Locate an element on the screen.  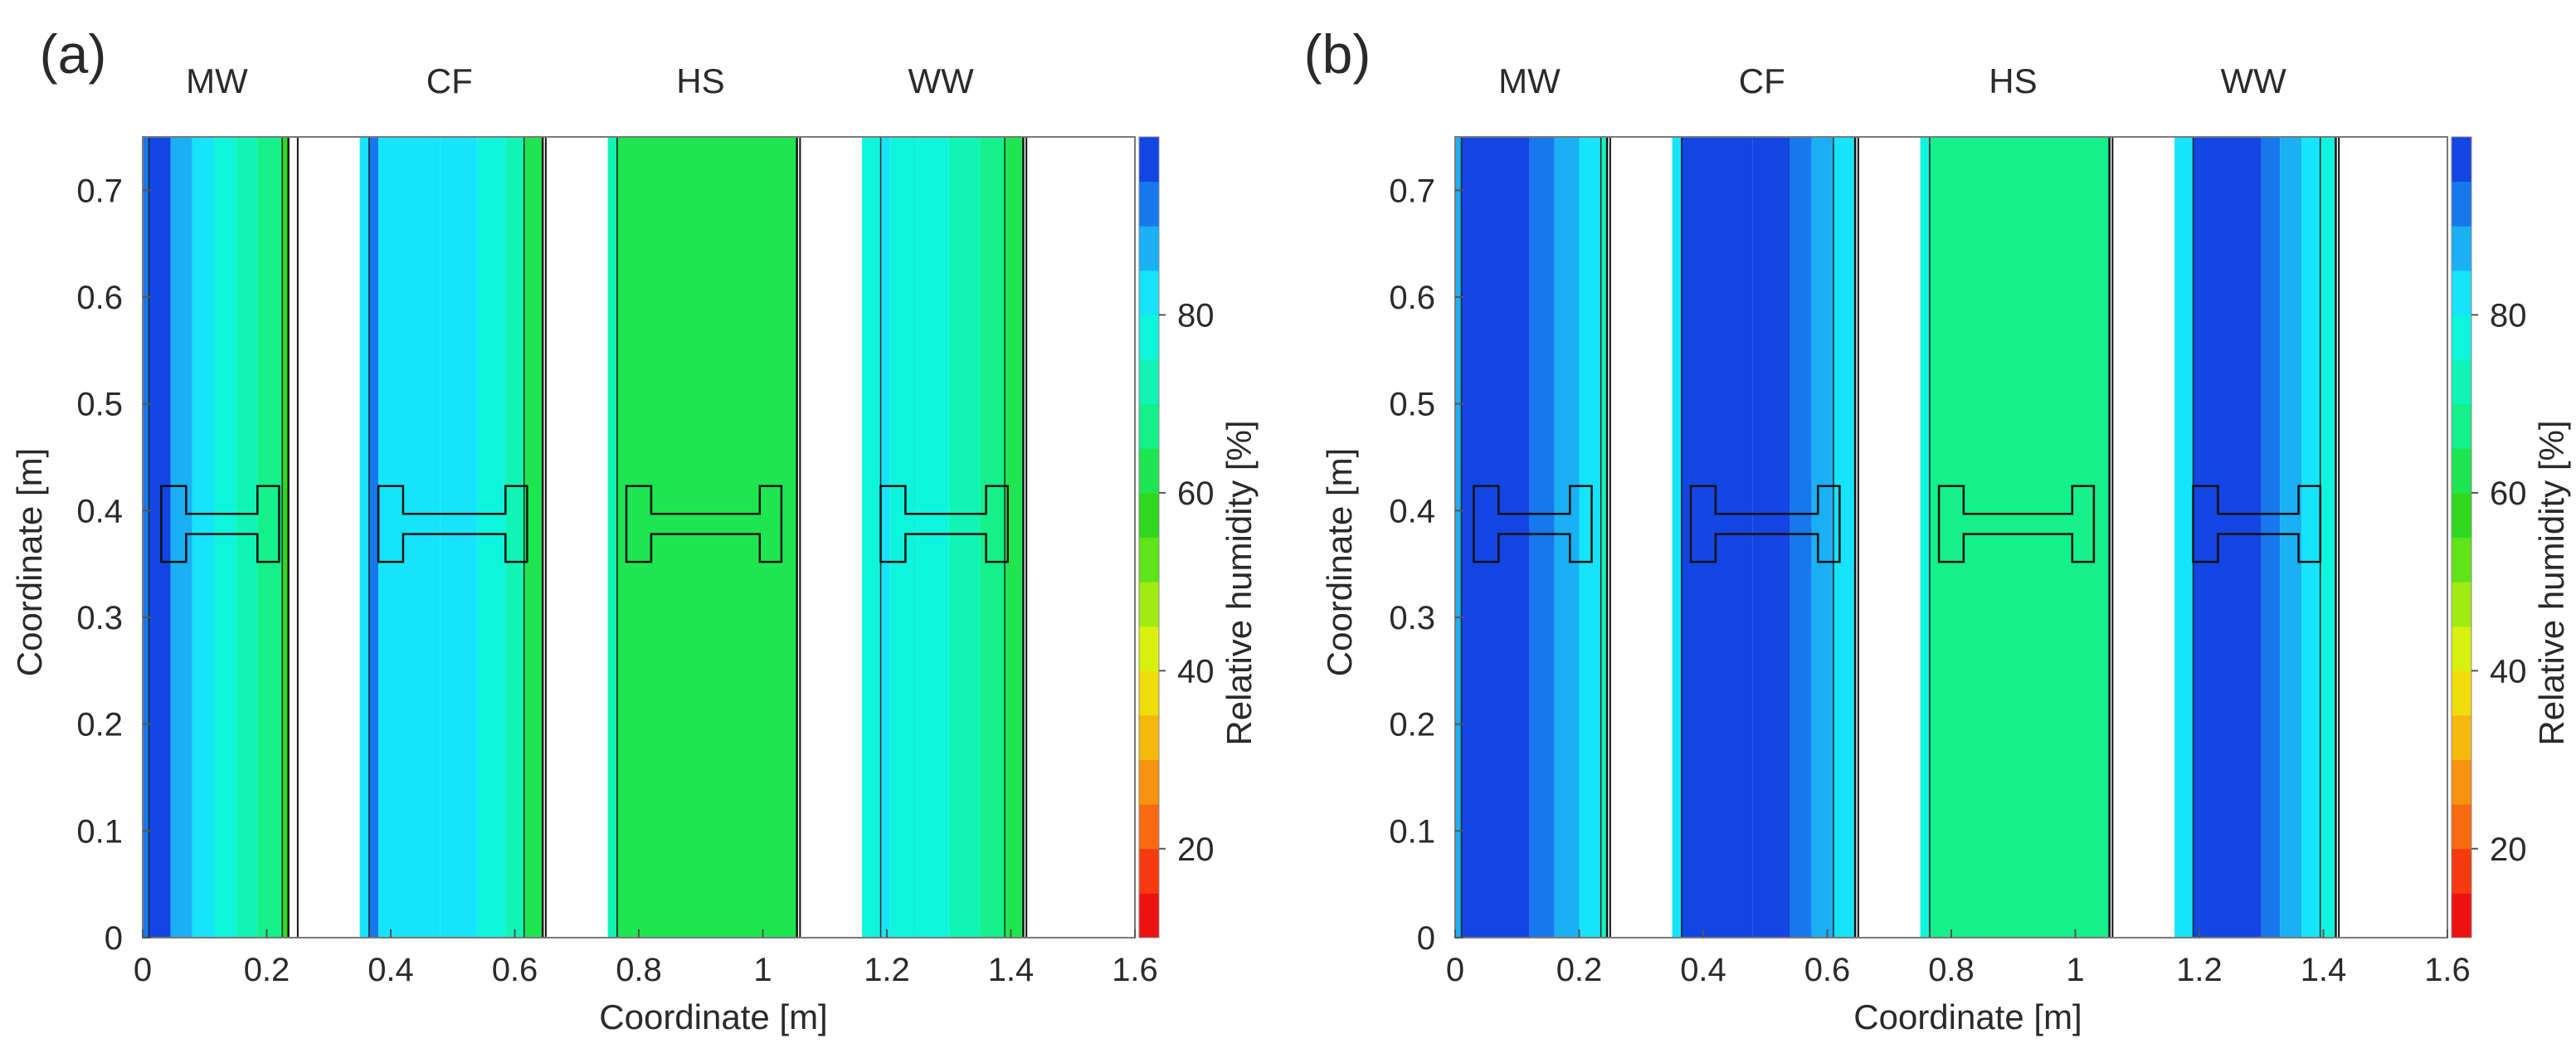
panel-a-colorbar-label: Relative humidity [%] is located at coordinates (1239, 582).